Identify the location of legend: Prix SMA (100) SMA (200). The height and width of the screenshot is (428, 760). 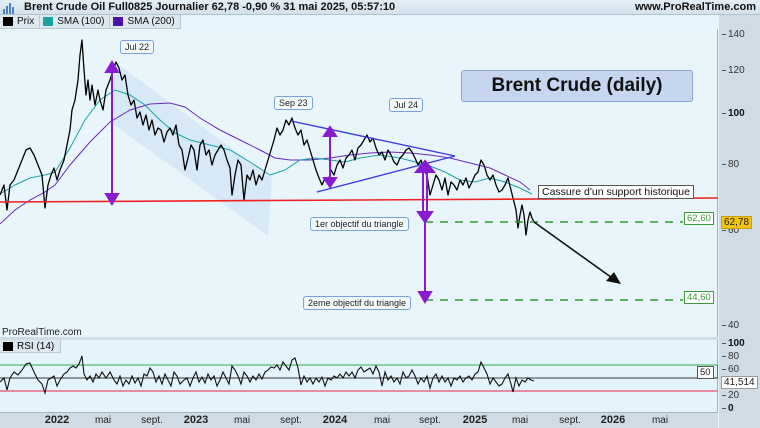
(90, 22).